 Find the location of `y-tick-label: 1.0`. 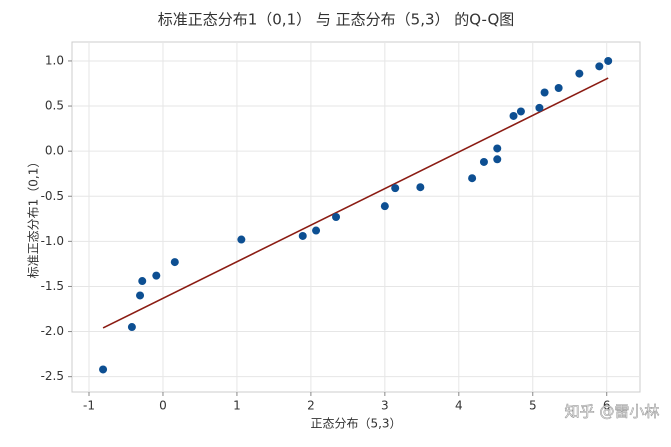

y-tick-label: 1.0 is located at coordinates (54, 60).